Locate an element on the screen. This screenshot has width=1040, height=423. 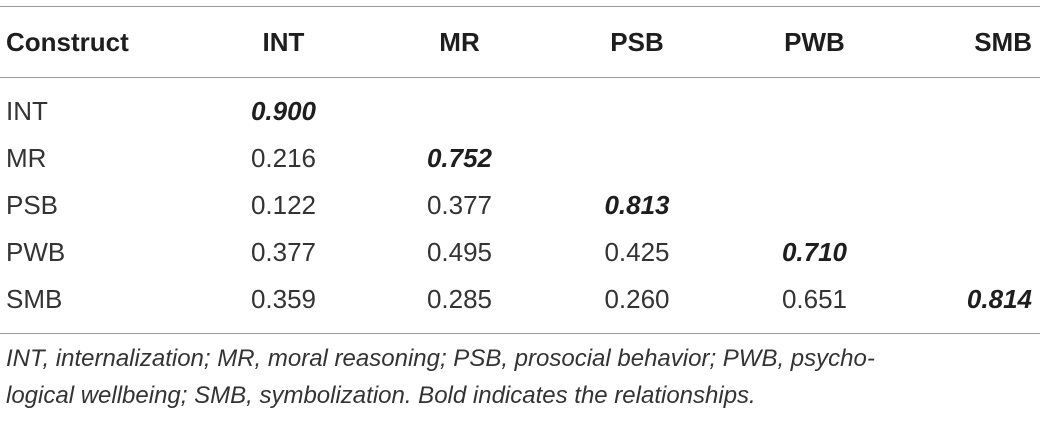
header-psb: PSB is located at coordinates (637, 41).